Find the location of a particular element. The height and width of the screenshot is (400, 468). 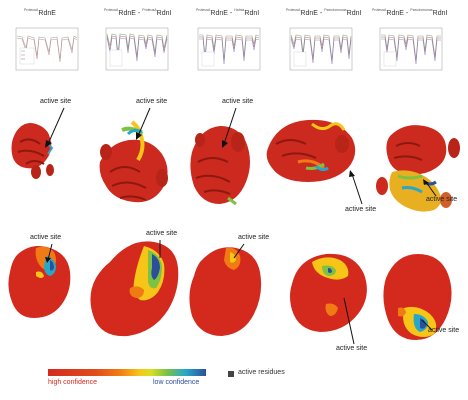

panel-title-4: ProteusARdnE - PseudomonasRdnI is located at coordinates (324, 12).